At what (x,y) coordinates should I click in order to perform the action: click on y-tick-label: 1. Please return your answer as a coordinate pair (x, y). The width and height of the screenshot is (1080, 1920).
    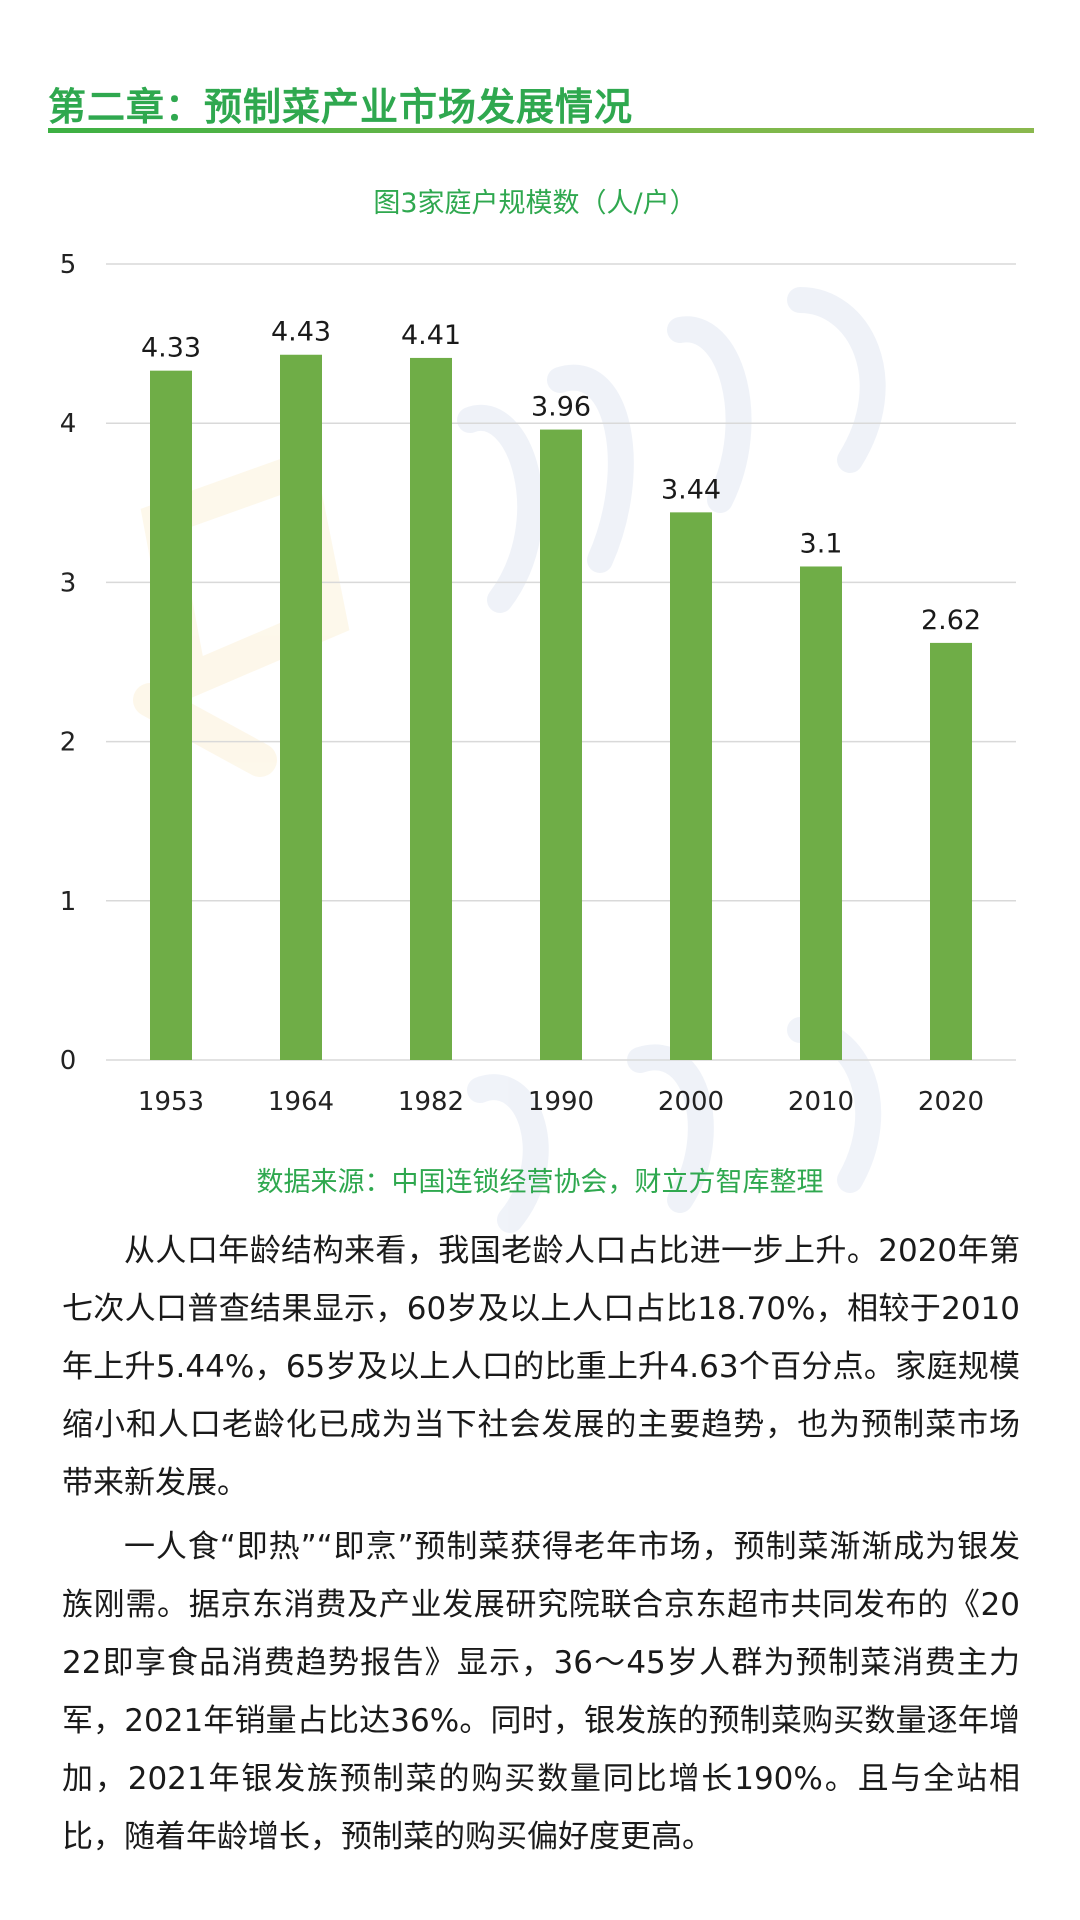
    Looking at the image, I should click on (68, 902).